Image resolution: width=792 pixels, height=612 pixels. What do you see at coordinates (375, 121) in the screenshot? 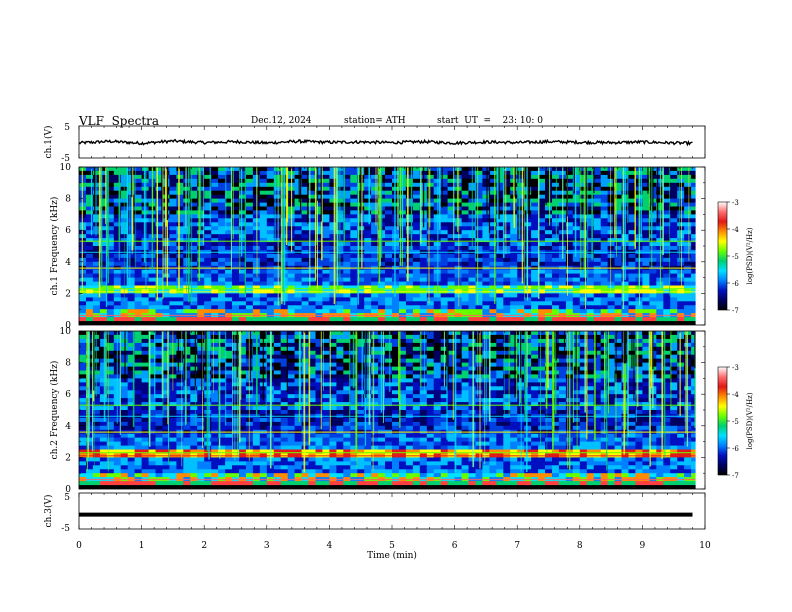
I see `station-label: station= ATH` at bounding box center [375, 121].